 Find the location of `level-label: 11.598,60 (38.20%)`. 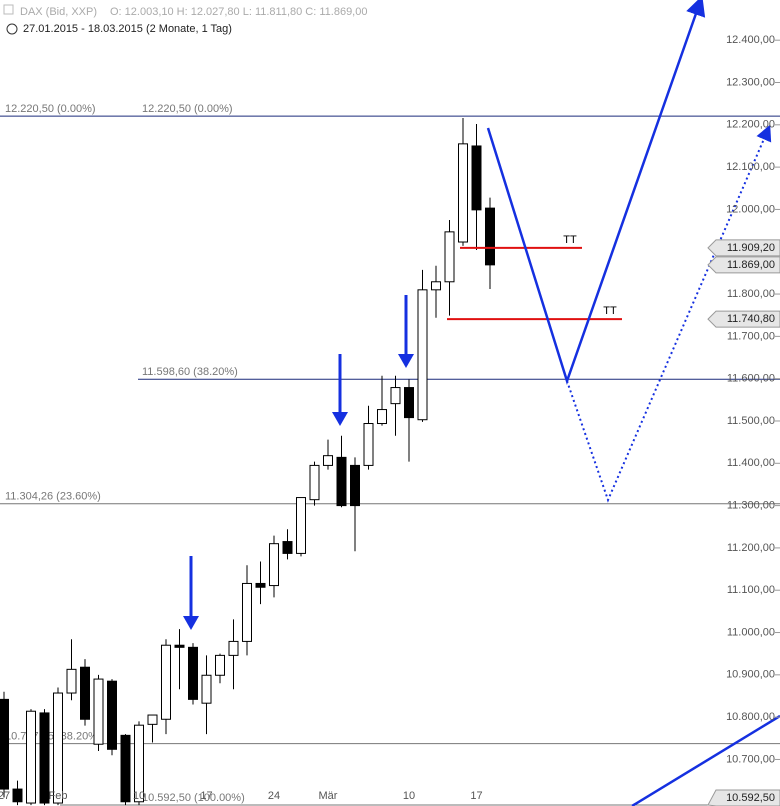

level-label: 11.598,60 (38.20%) is located at coordinates (190, 372).